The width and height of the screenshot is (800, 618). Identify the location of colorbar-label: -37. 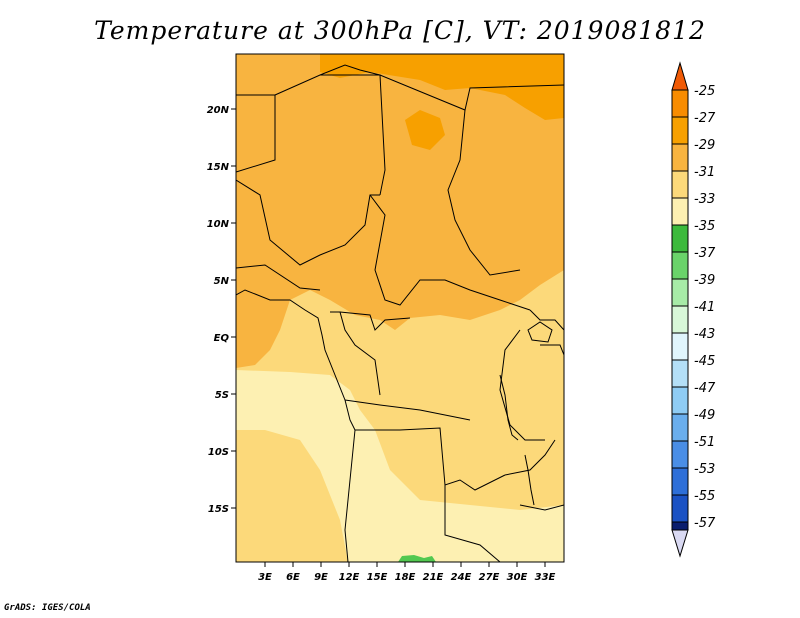
(705, 253).